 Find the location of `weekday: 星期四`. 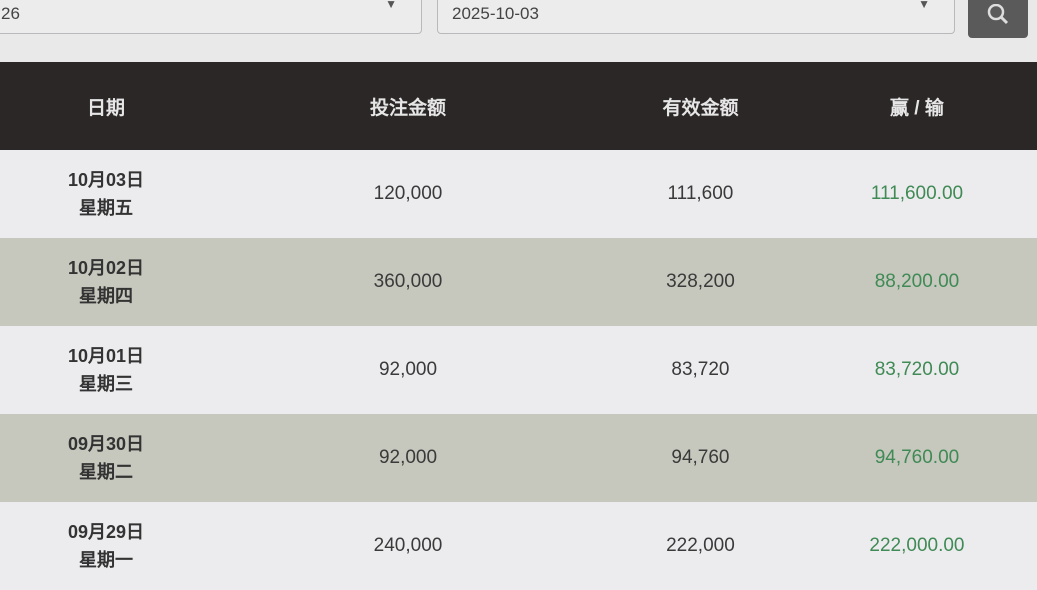

weekday: 星期四 is located at coordinates (106, 296).